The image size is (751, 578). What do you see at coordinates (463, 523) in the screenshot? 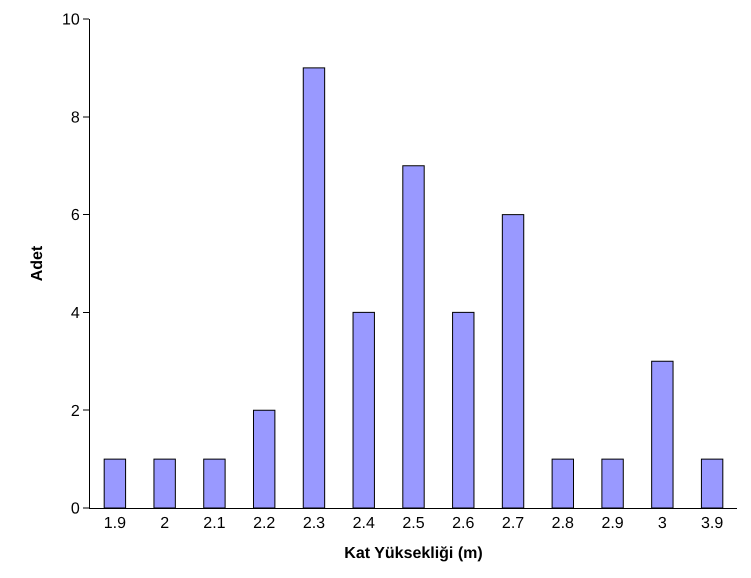
I see `x-tick-label: 2.6` at bounding box center [463, 523].